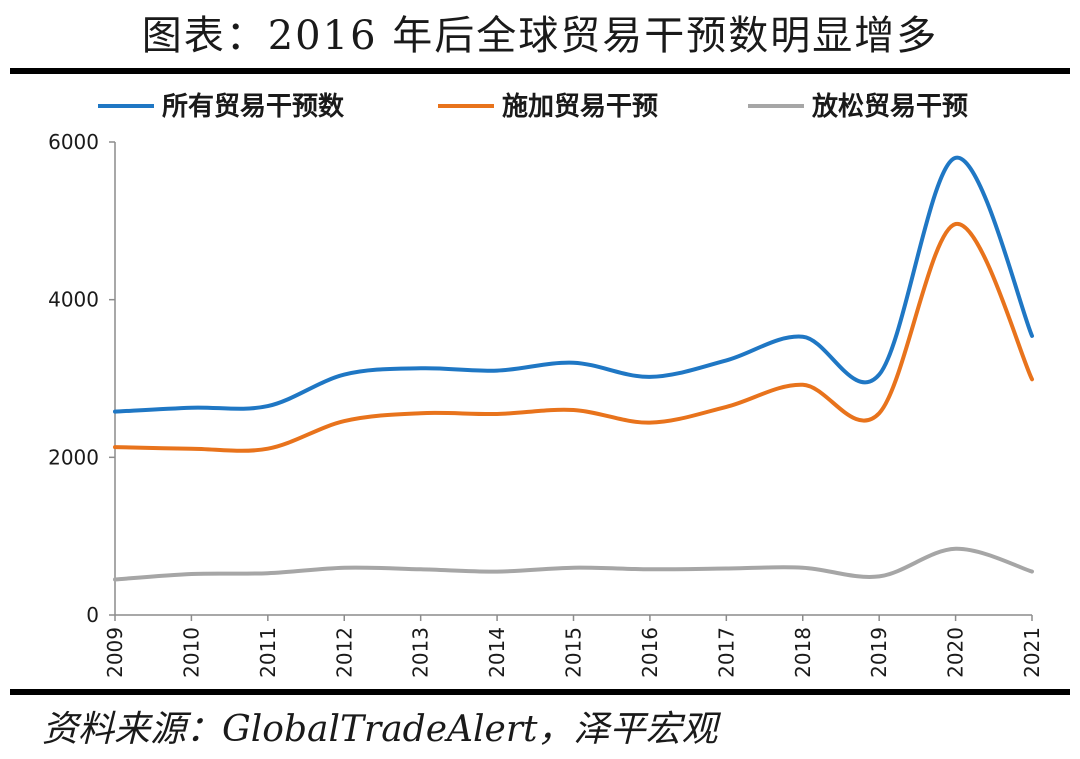 Image resolution: width=1080 pixels, height=759 pixels. I want to click on x-tick-label: 2015, so click(574, 652).